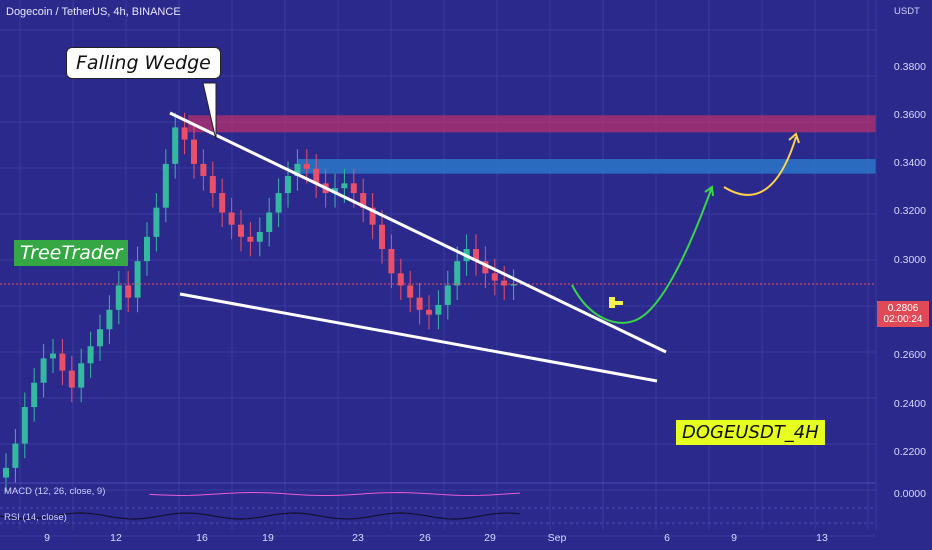 This screenshot has width=932, height=550. Describe the element at coordinates (35, 517) in the screenshot. I see `rsi-label: RSI (14, close)` at that location.